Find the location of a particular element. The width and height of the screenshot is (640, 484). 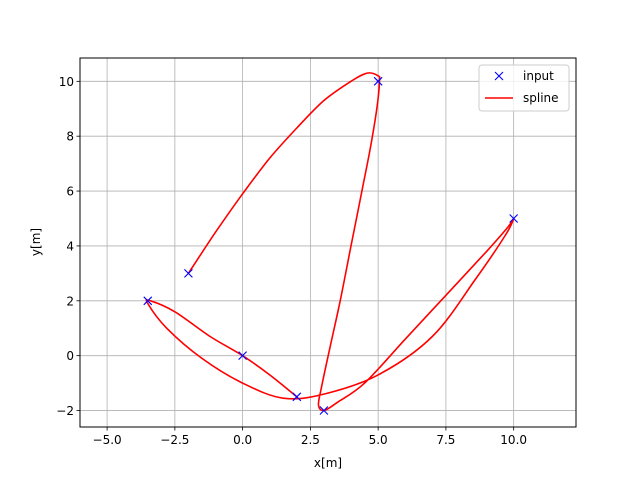

x-tick-label: 10.0 is located at coordinates (513, 440).